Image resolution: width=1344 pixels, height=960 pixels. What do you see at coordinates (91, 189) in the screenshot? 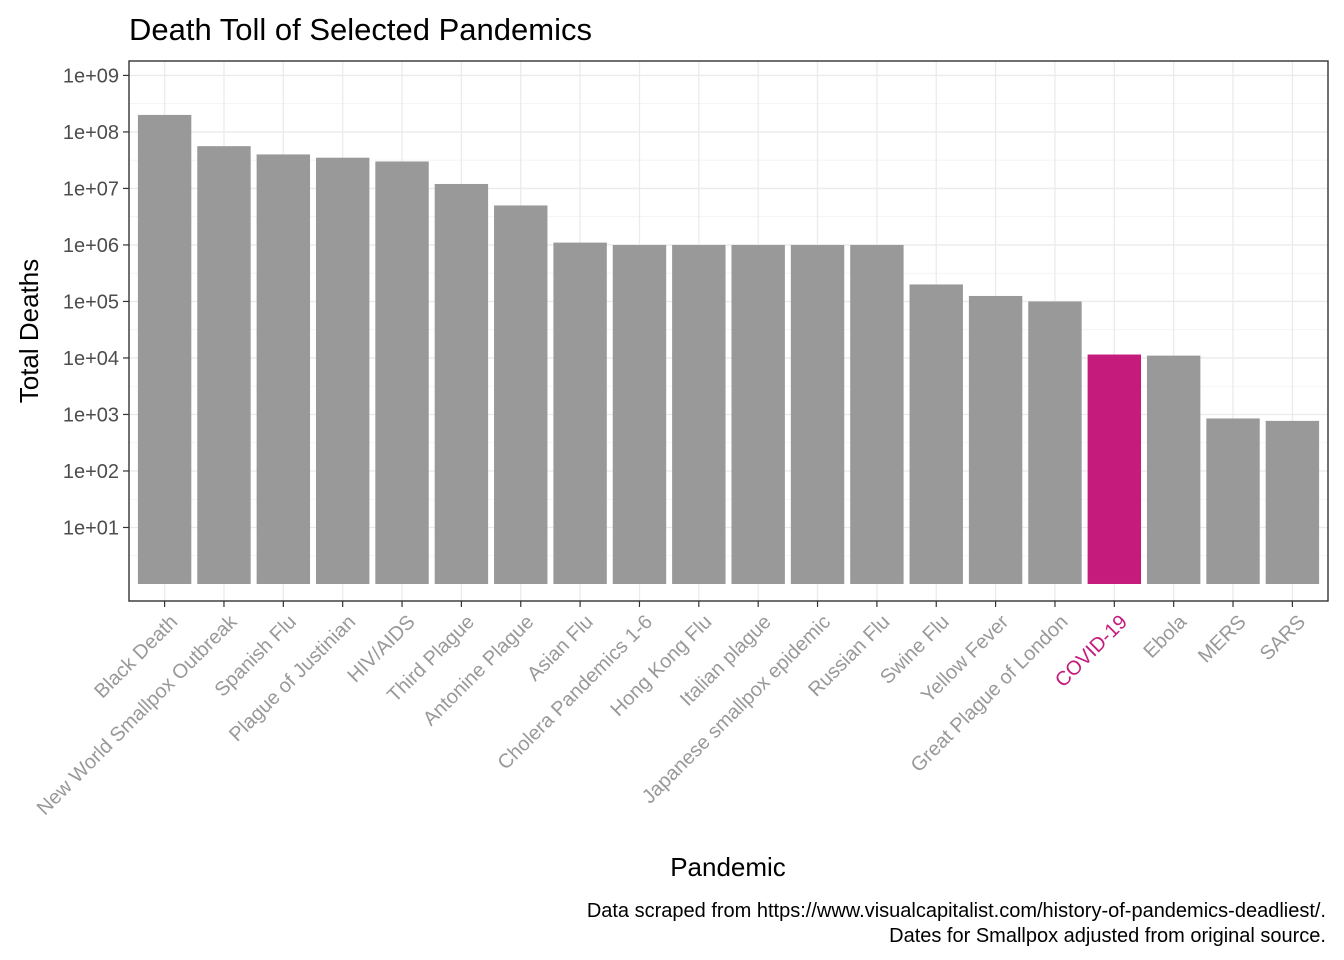
I see `y-tick-label: 1e+07` at bounding box center [91, 189].